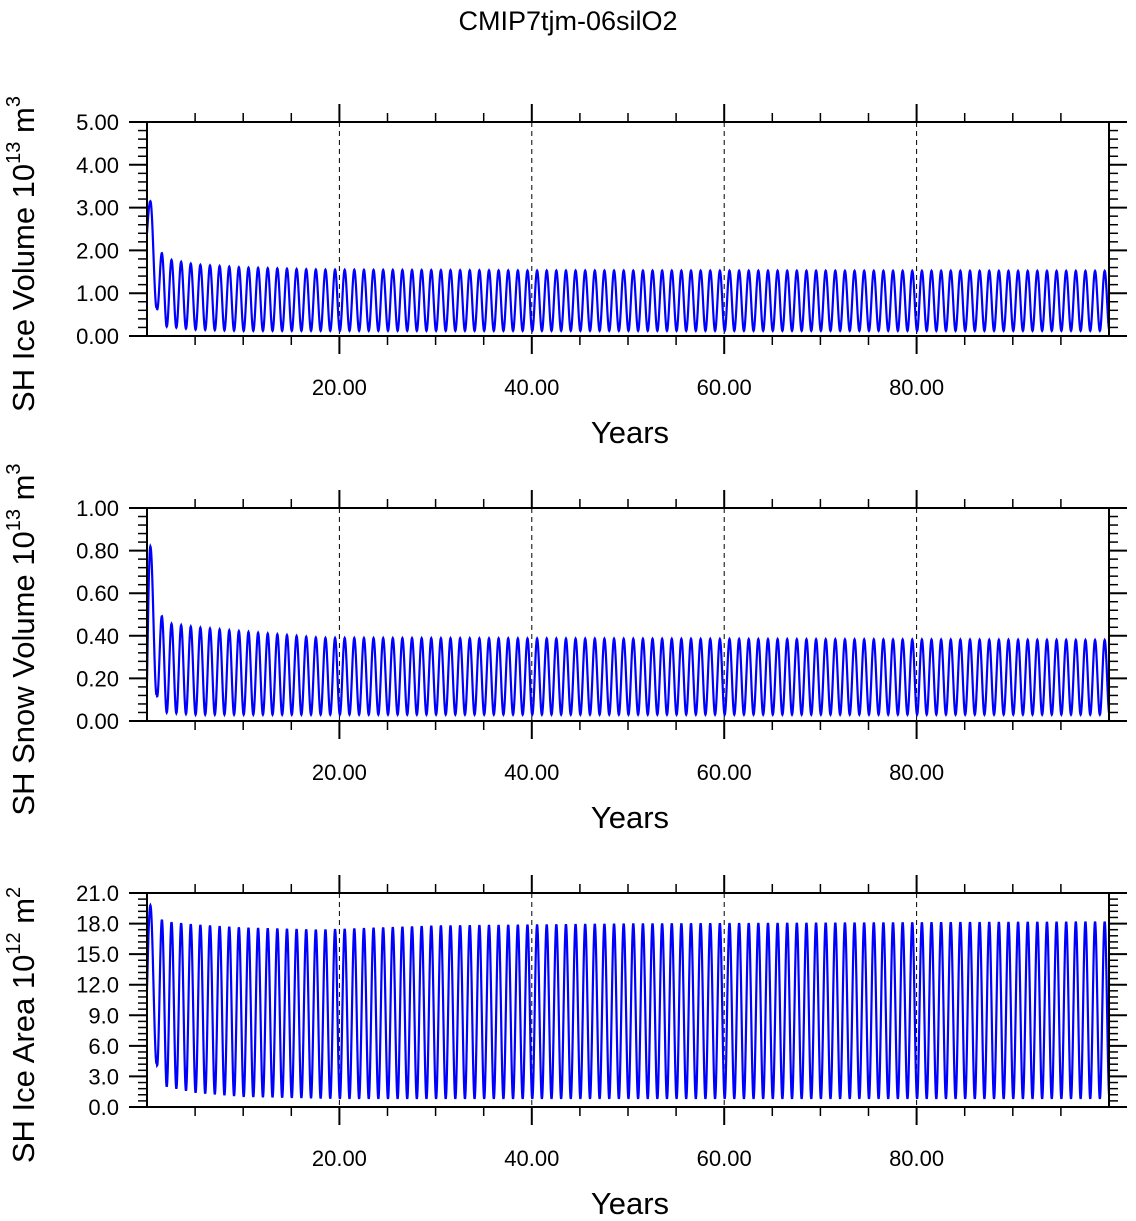 The image size is (1136, 1221). What do you see at coordinates (22, 639) in the screenshot?
I see `y-axis-label: SH Snow Volume 1013 m3` at bounding box center [22, 639].